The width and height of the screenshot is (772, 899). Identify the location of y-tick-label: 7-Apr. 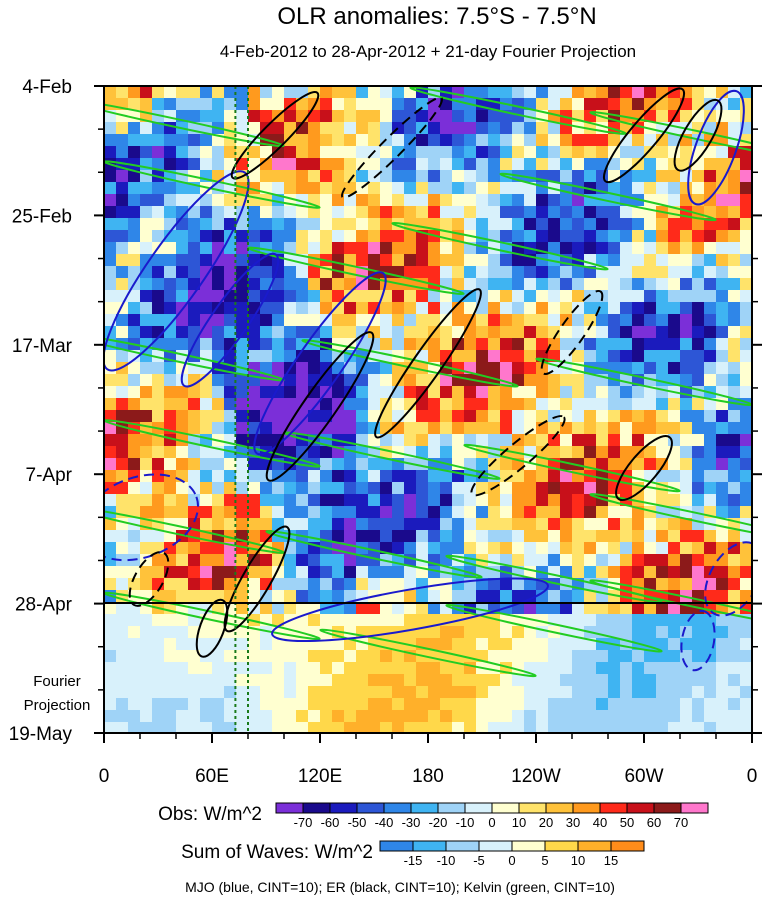
(49, 475).